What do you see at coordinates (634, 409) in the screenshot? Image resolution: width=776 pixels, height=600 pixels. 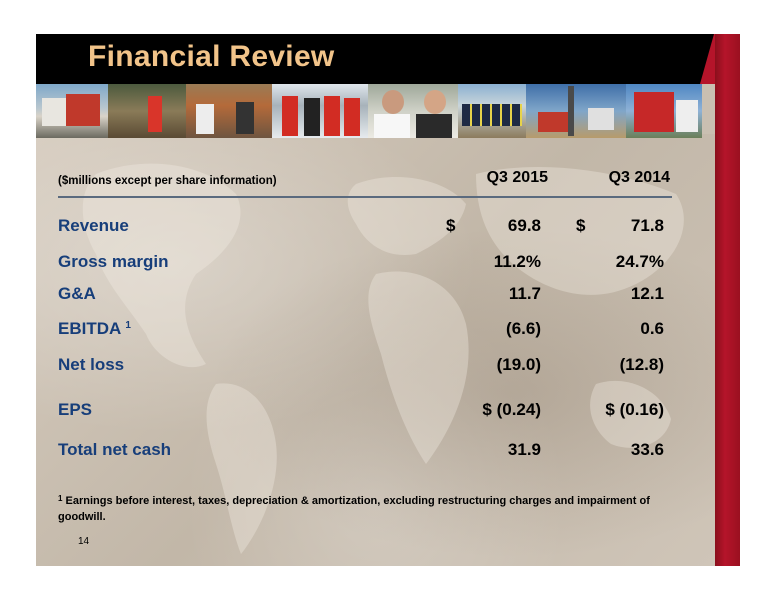 I see `value-q3-2014: $ (0.16)` at bounding box center [634, 409].